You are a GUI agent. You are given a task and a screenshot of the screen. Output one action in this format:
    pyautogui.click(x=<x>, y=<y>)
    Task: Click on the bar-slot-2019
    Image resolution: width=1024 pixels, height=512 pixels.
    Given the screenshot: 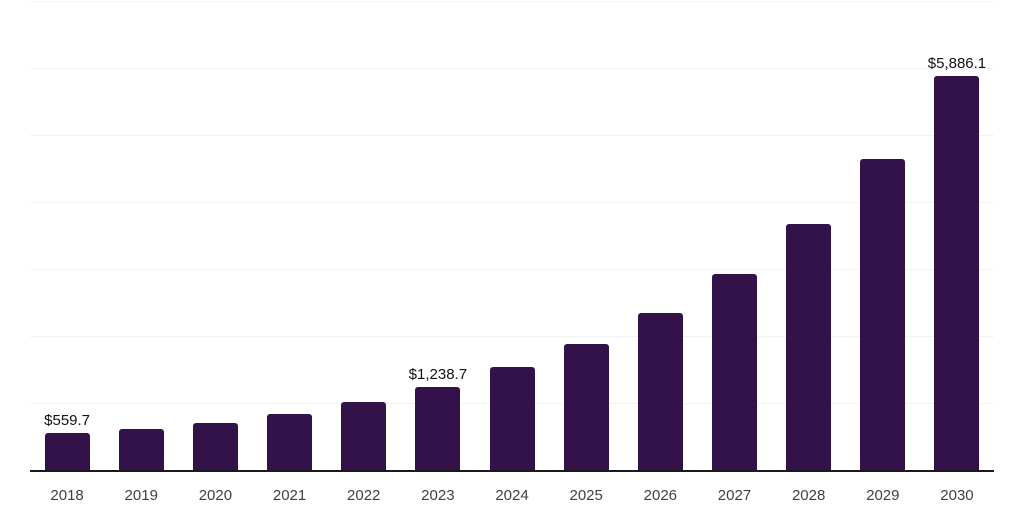 What is the action you would take?
    pyautogui.click(x=141, y=235)
    